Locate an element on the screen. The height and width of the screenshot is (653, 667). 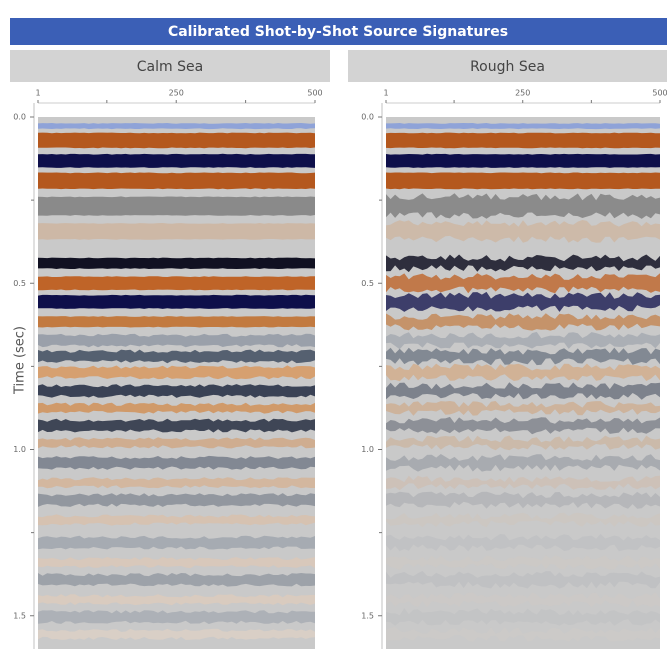
panel-title: Rough Sea is located at coordinates (507, 67).